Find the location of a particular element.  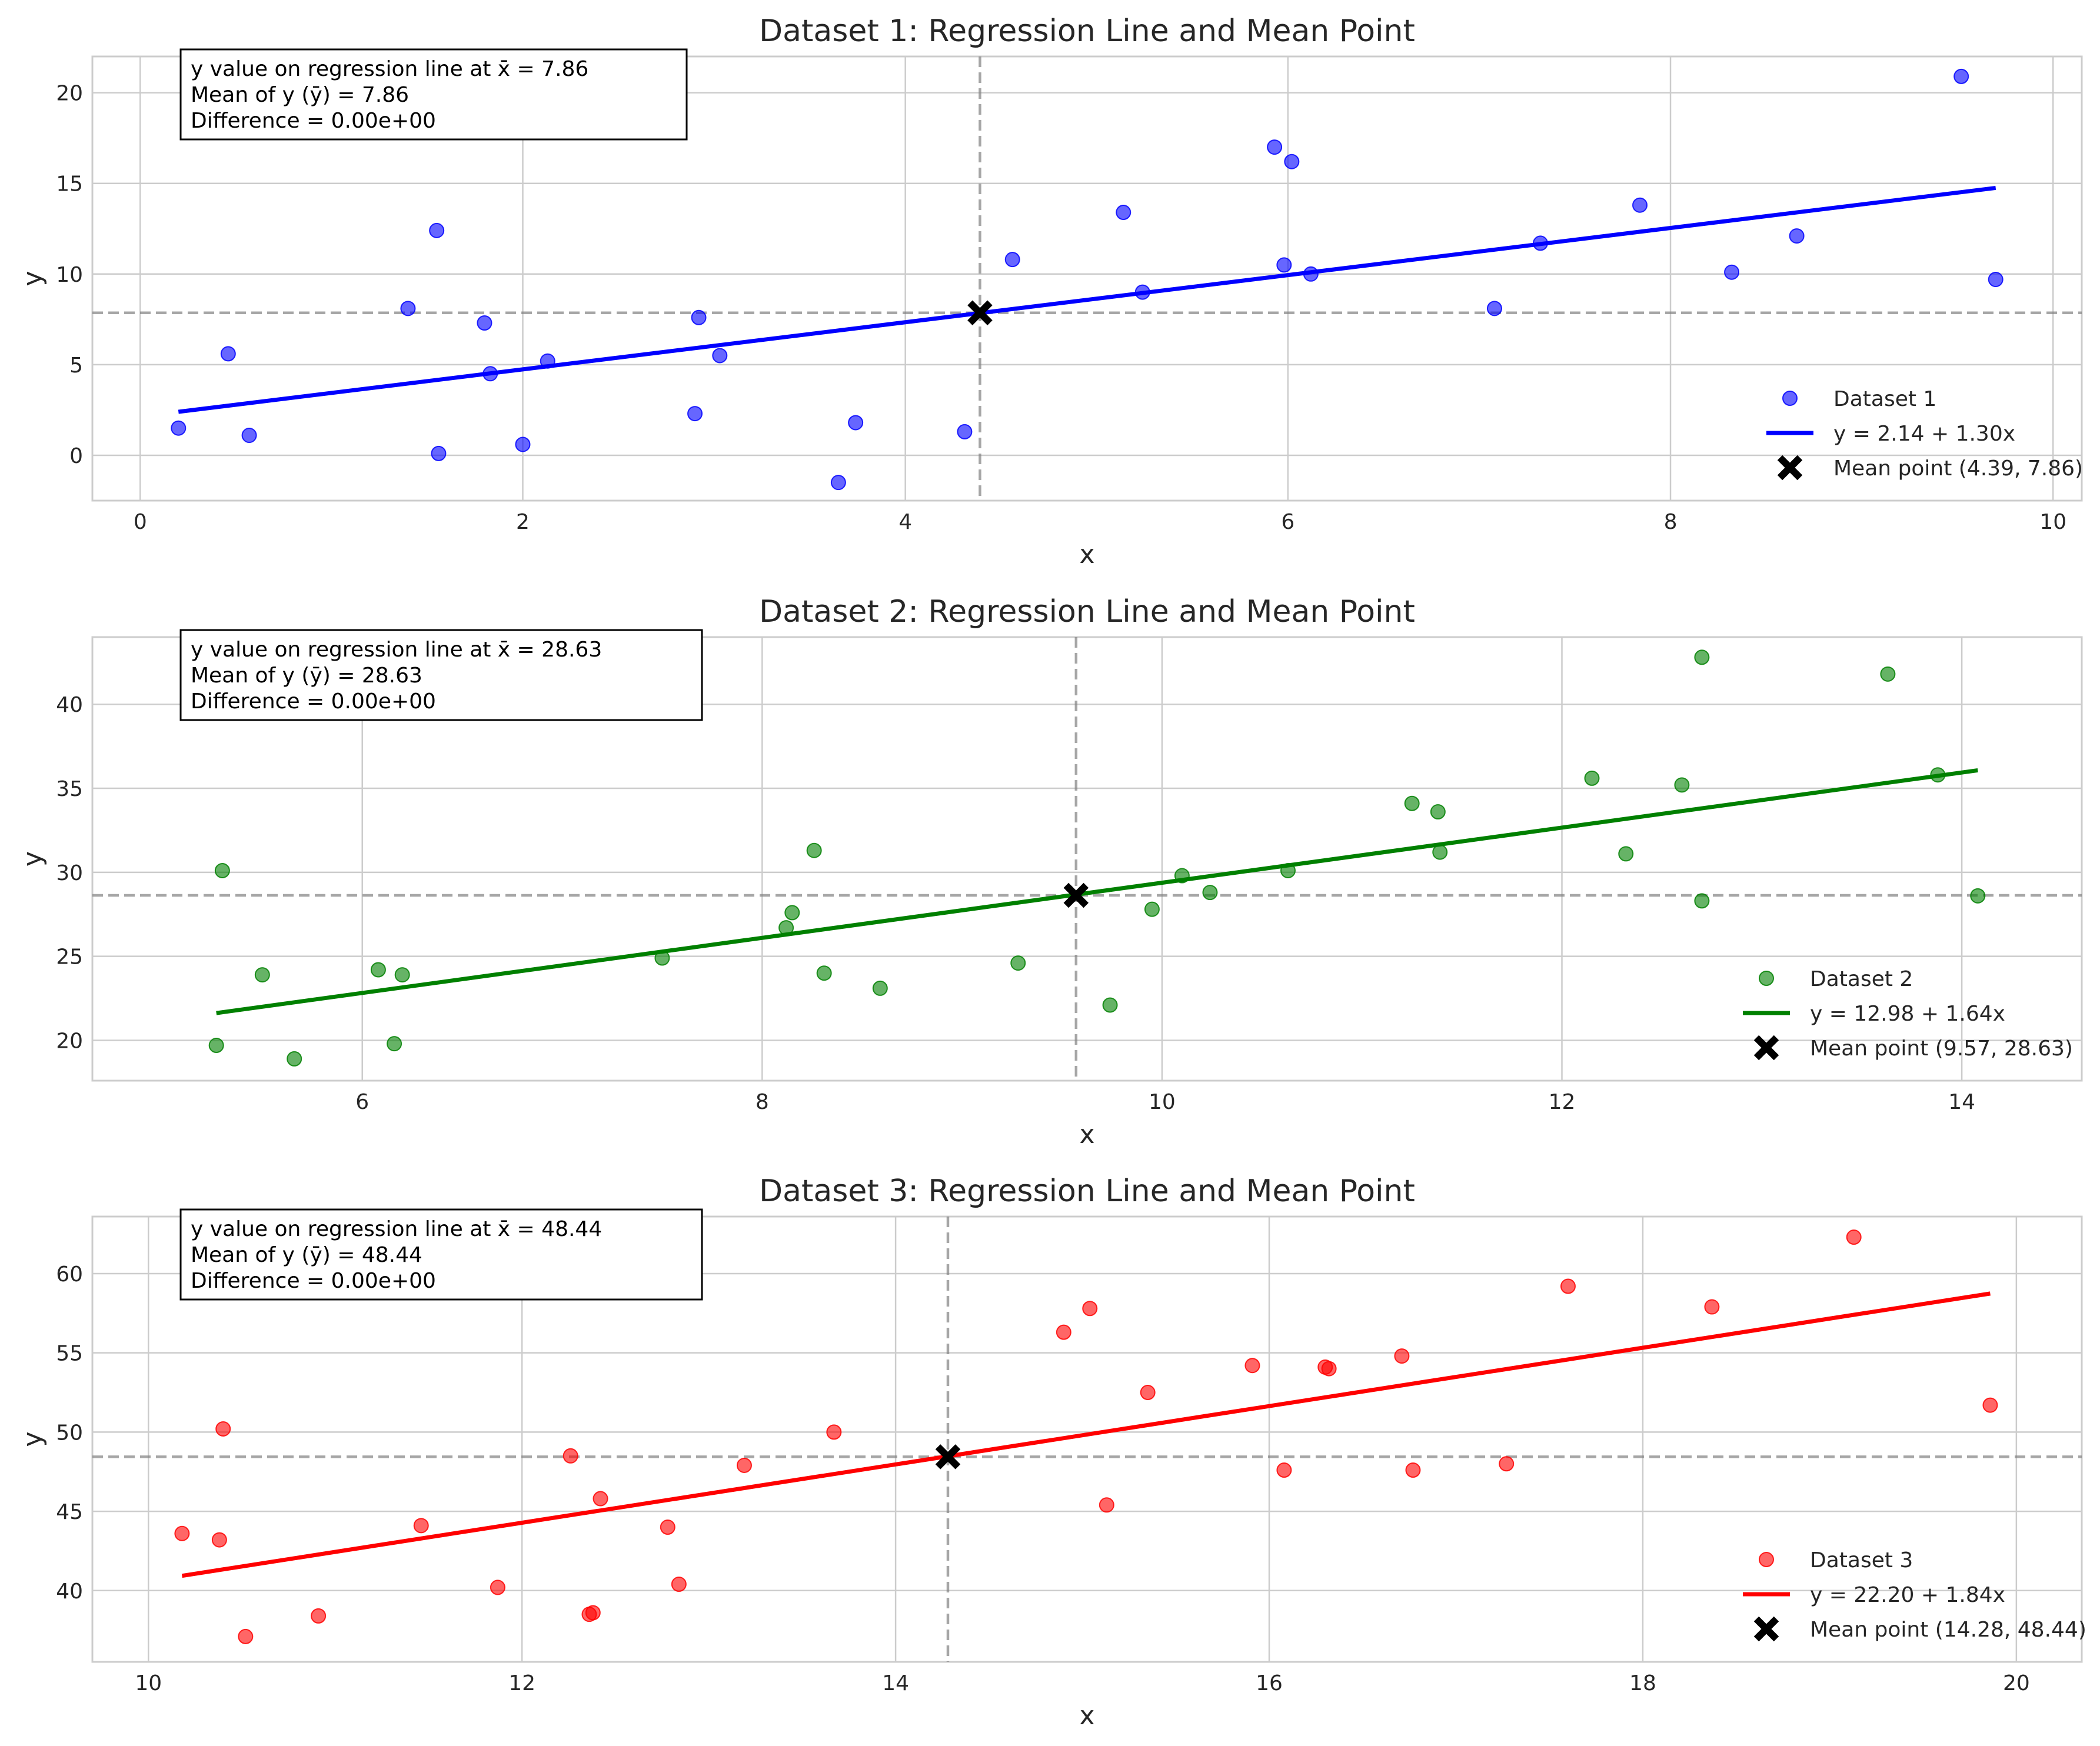

legend-label: y = 12.98 + 1.64x is located at coordinates (1907, 1014).